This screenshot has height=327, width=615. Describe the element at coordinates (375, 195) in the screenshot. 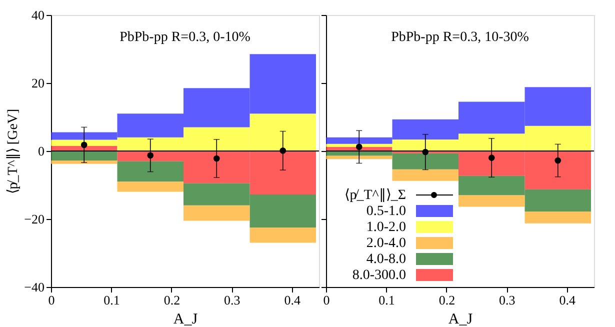

I see `legend-label: ⟨p̸_T^∥⟩_Σ` at that location.